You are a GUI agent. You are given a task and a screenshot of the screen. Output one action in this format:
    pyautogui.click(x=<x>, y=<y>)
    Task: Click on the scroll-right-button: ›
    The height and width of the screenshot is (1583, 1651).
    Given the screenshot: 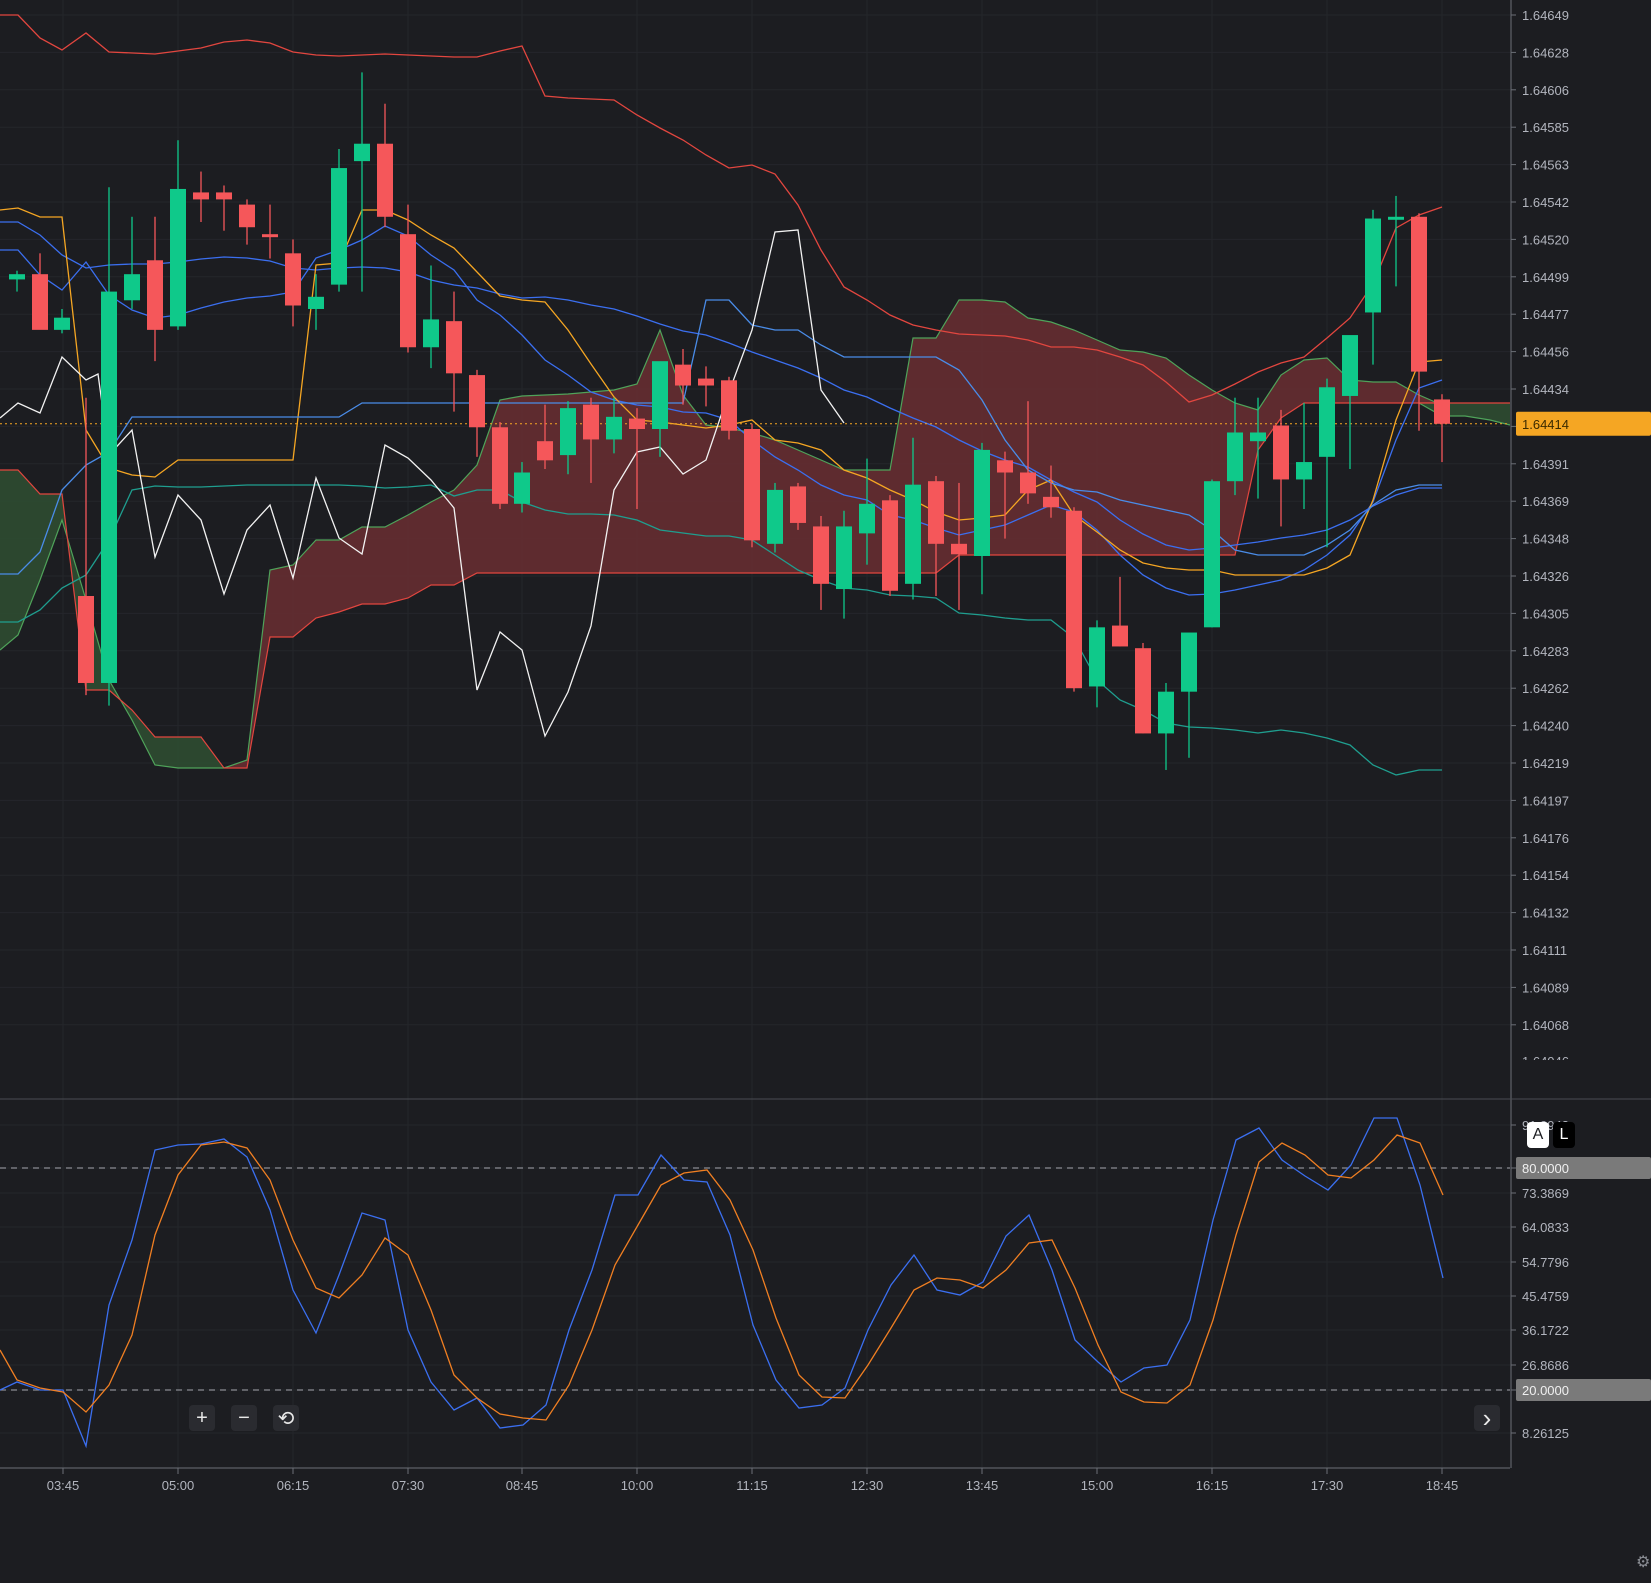 What is the action you would take?
    pyautogui.click(x=1487, y=1418)
    